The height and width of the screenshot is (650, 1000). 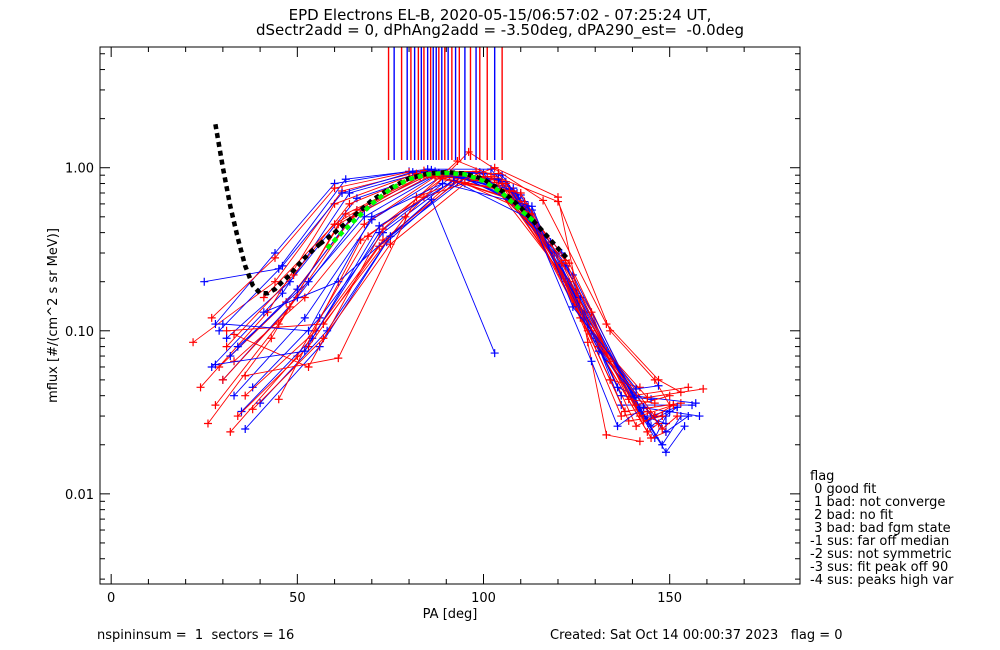 I want to click on legend-item: -4 sus: peaks high var, so click(x=882, y=580).